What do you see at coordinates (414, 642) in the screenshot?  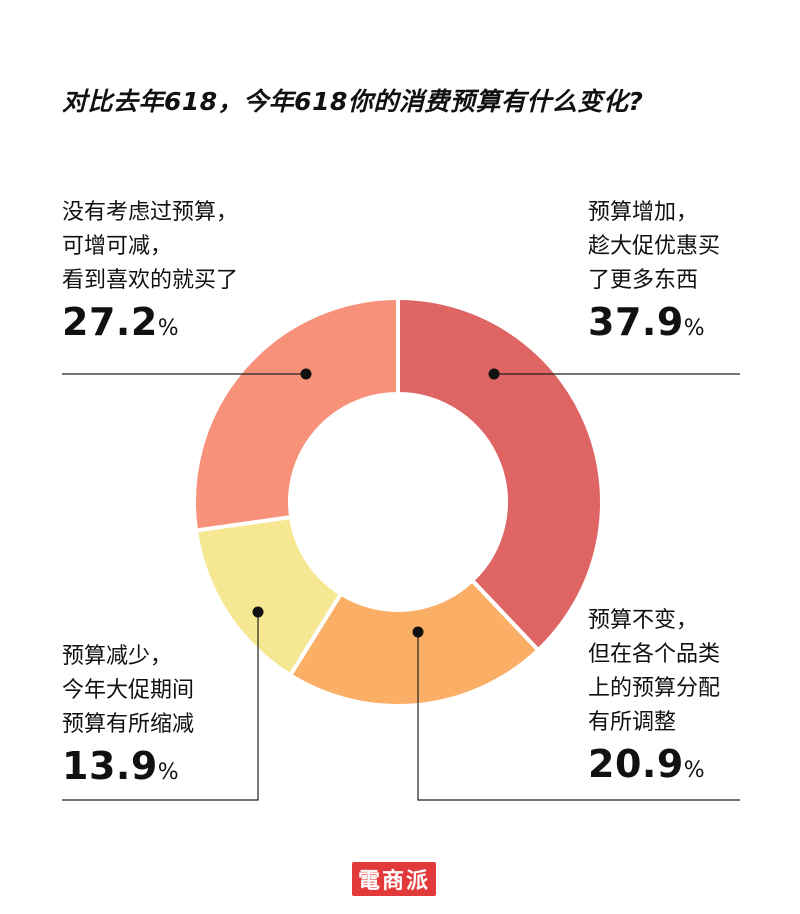 I see `slice-unchanged` at bounding box center [414, 642].